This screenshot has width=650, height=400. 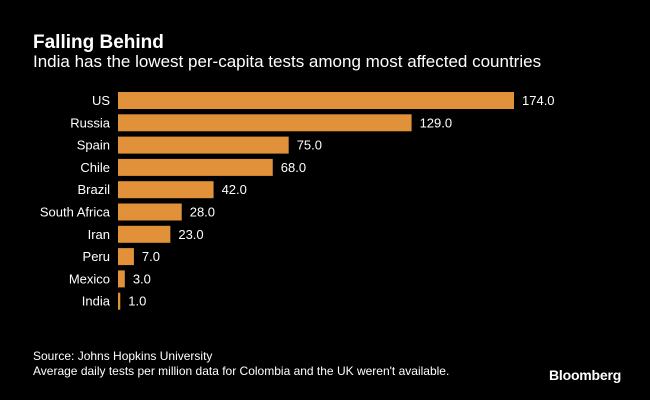 What do you see at coordinates (234, 189) in the screenshot?
I see `value-label-brazil: 42.0` at bounding box center [234, 189].